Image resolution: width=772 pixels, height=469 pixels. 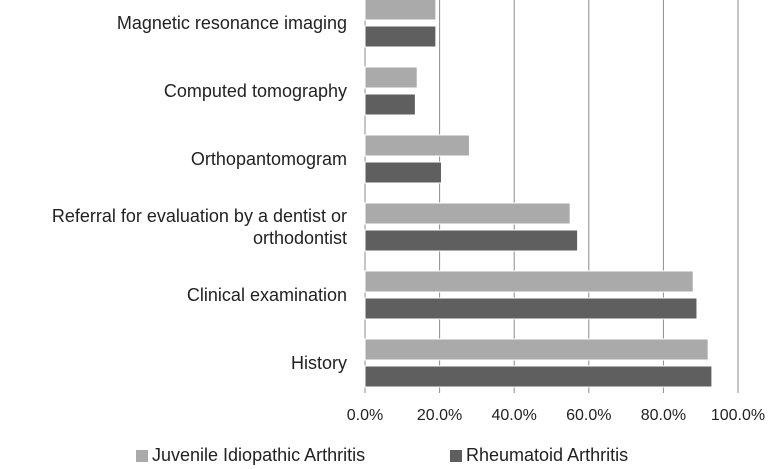 I want to click on category-label: Magnetic resonance imaging, so click(x=231, y=23).